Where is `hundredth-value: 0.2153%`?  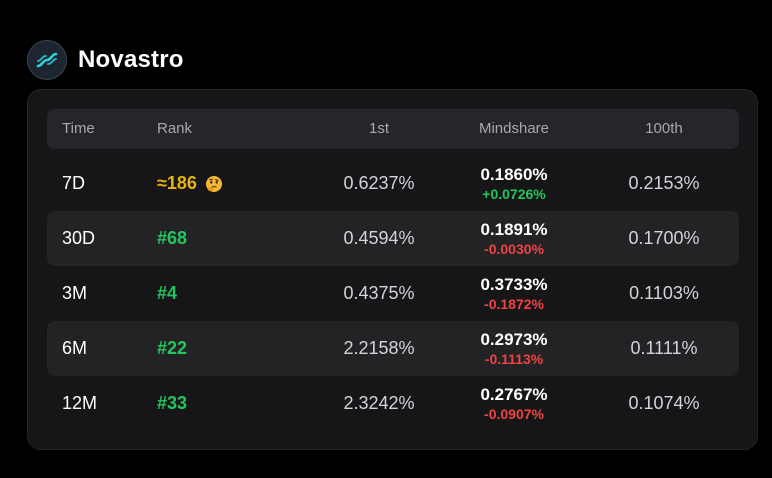 hundredth-value: 0.2153% is located at coordinates (664, 183).